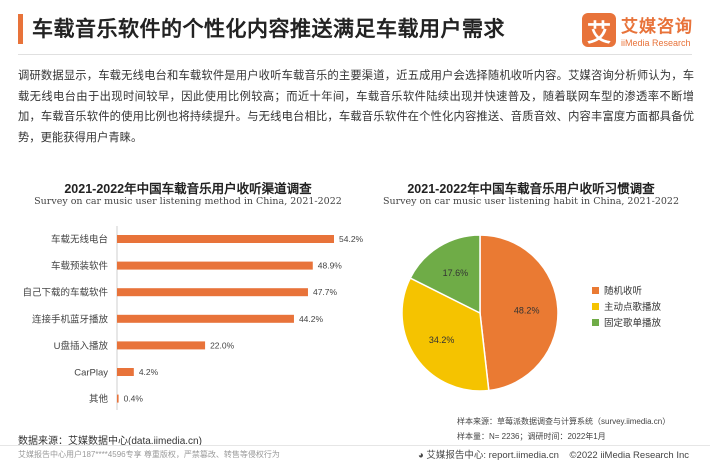 The height and width of the screenshot is (461, 710). I want to click on pie-value-label: 34.2%, so click(442, 340).